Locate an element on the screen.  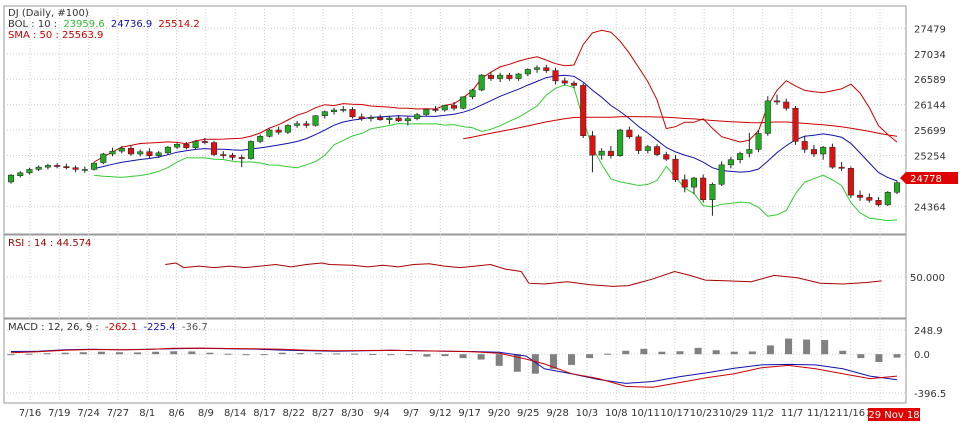
price-y-tick-label: 27479 is located at coordinates (930, 29).